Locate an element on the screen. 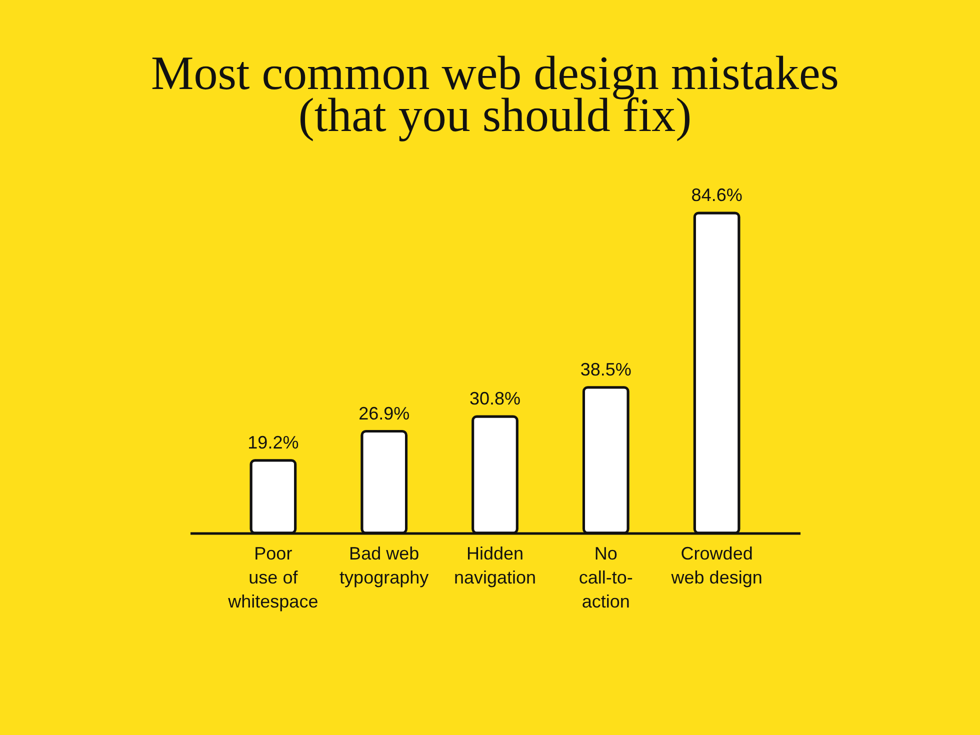  x-tick-label: Bad web typography is located at coordinates (384, 566).